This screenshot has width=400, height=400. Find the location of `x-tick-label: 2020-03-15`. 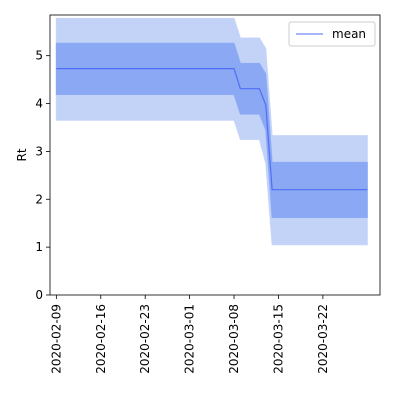

x-tick-label: 2020-03-15 is located at coordinates (278, 339).